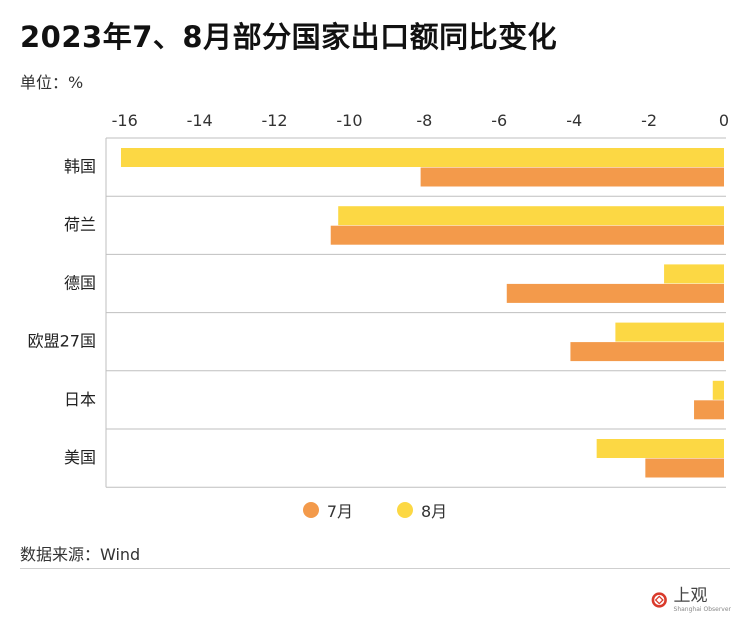  I want to click on chart-title: 2023年7、8月部分国家出口额同比变化, so click(289, 37).